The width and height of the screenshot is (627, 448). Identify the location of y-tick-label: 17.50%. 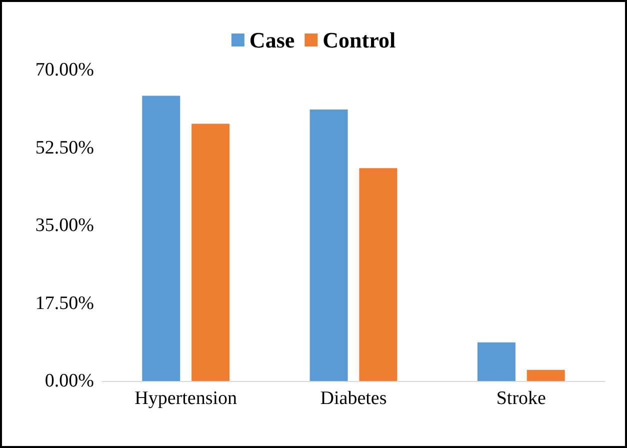
(64, 303).